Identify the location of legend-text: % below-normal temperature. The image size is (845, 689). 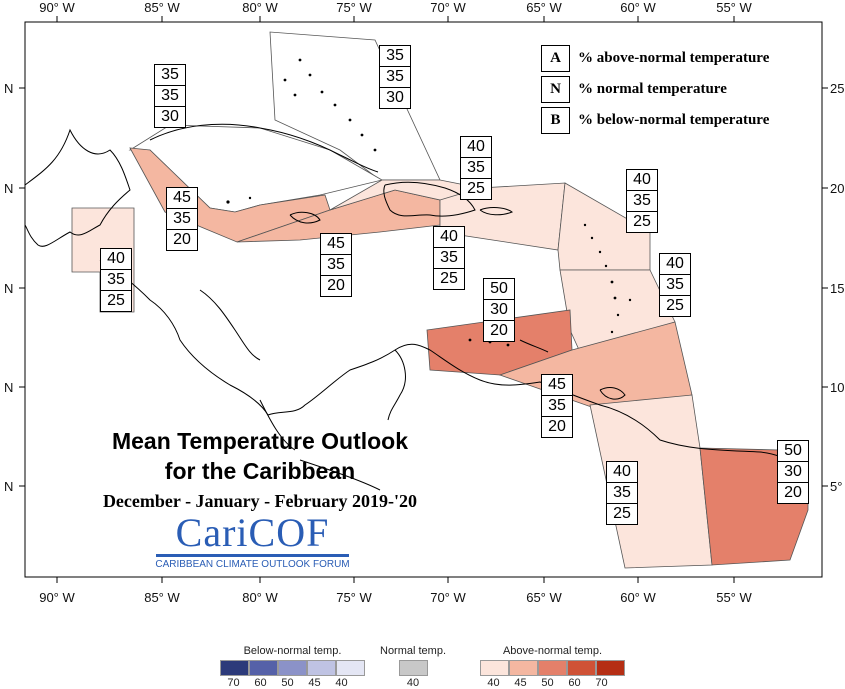
(674, 120).